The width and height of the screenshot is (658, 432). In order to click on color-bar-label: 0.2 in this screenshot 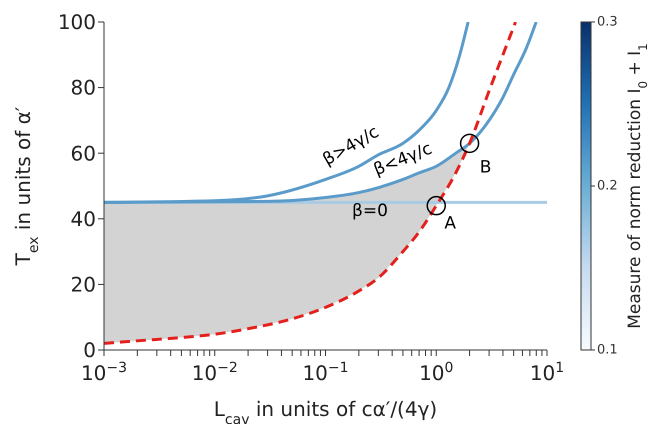, I will do `click(607, 186)`.